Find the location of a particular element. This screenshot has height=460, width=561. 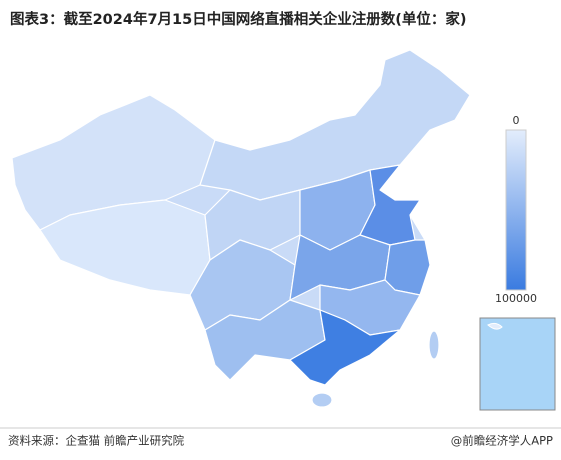

source: 资料来源：企查猫 前瞻产业研究院 is located at coordinates (96, 441).